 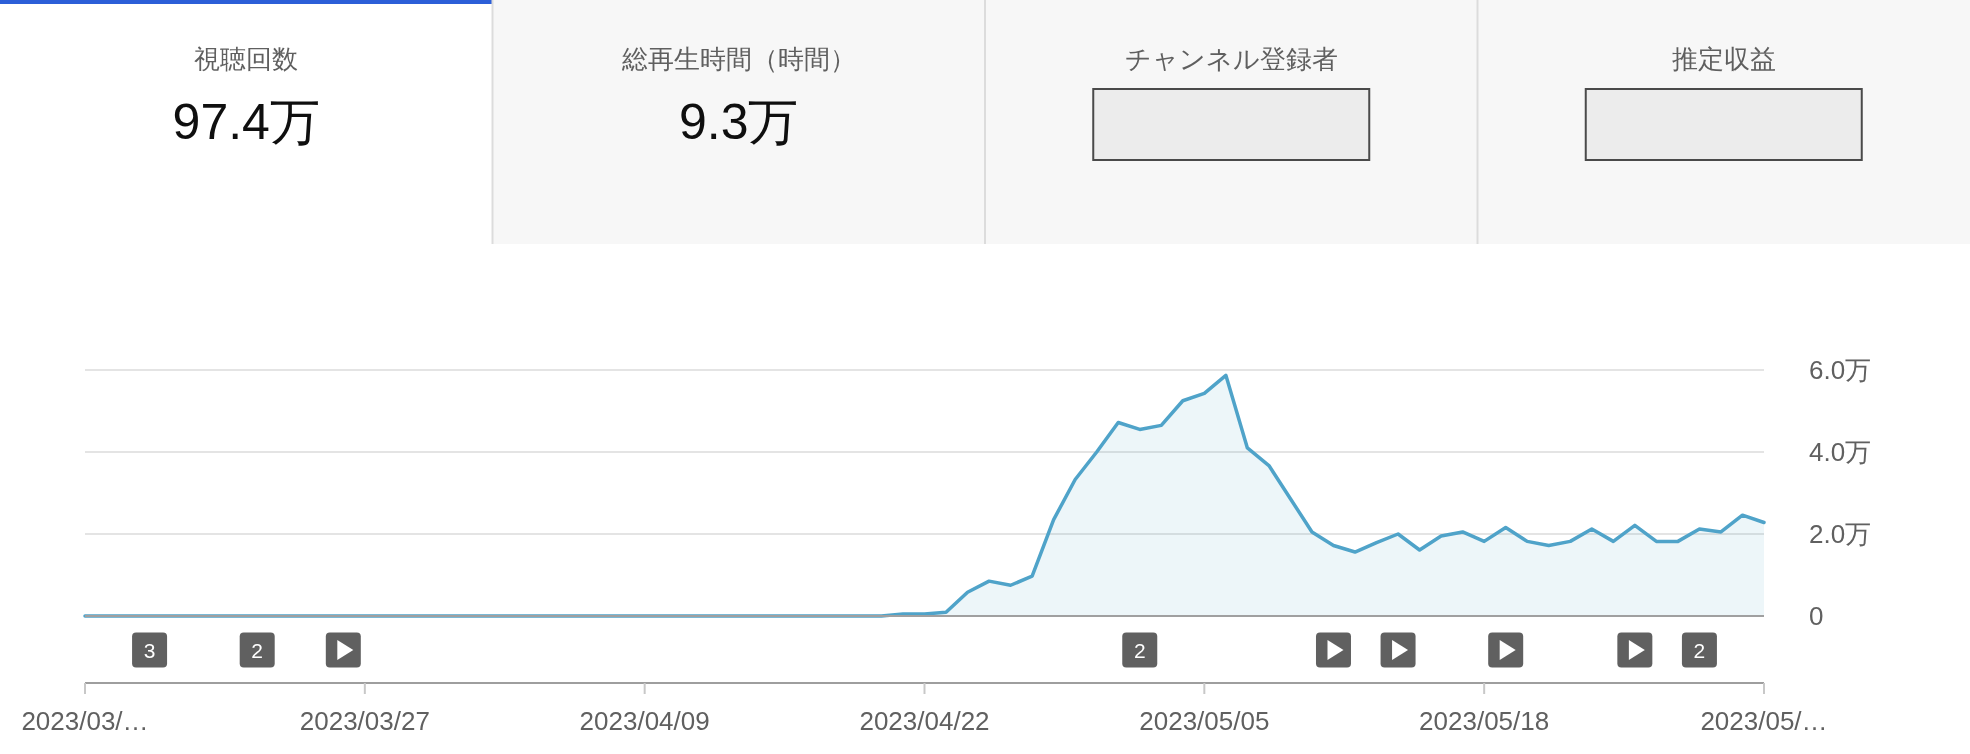 I want to click on x-tick-label: 2023/05/05, so click(x=1204, y=721).